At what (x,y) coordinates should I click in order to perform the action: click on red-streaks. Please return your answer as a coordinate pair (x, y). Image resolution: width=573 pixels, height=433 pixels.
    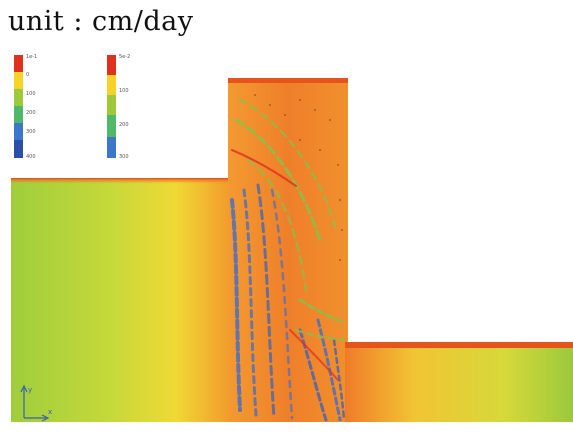
    Looking at the image, I should click on (284, 264).